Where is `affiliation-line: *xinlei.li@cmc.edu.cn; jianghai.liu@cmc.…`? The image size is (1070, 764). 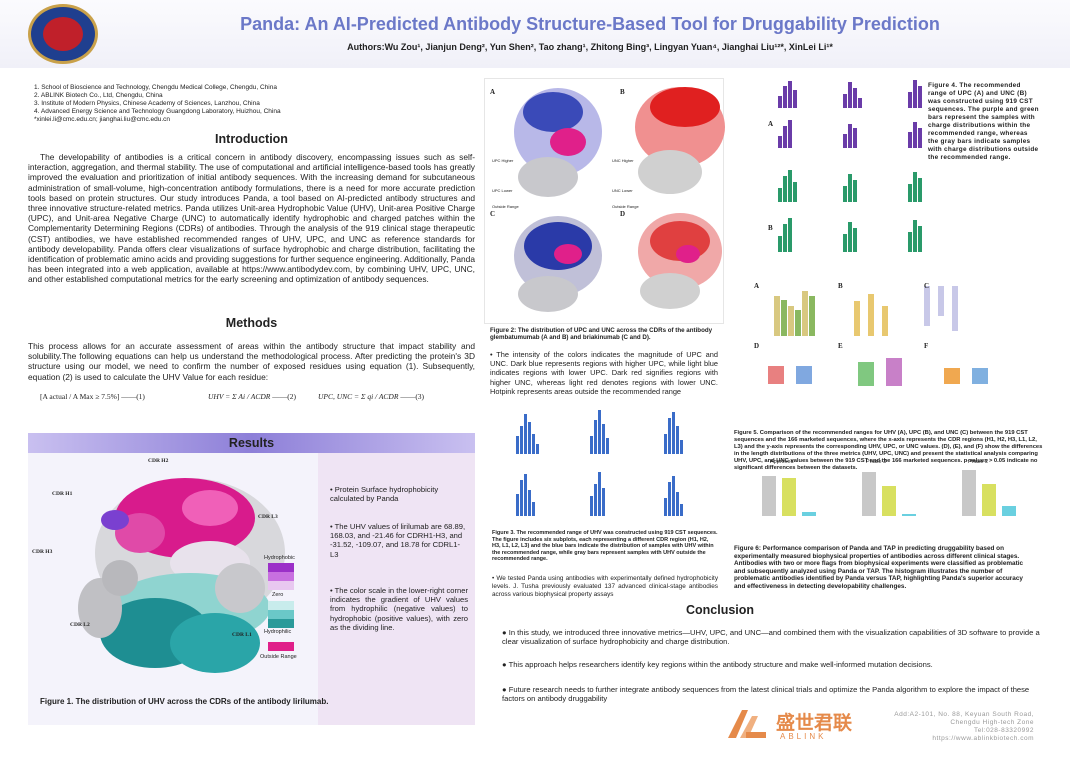
affiliation-line: *xinlei.li@cmc.edu.cn; jianghai.liu@cmc.… is located at coordinates (254, 120).